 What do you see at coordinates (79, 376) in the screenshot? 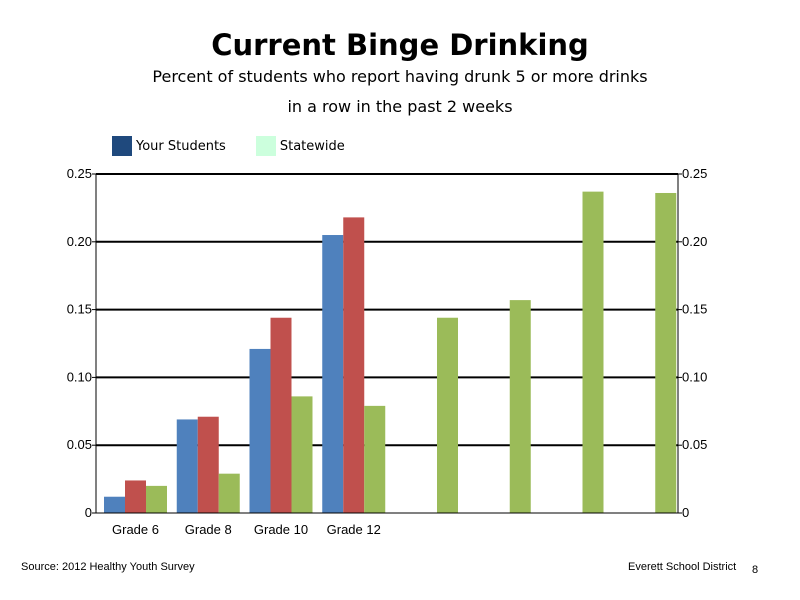
I see `y-tick-label: 0.10` at bounding box center [79, 376].